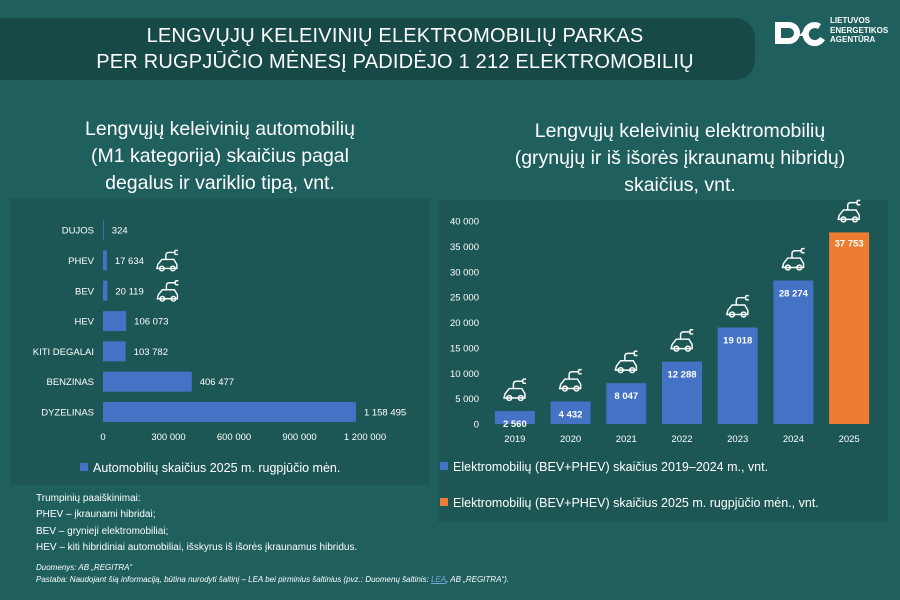 The height and width of the screenshot is (600, 900). Describe the element at coordinates (439, 579) in the screenshot. I see `lea-link: LEA` at that location.